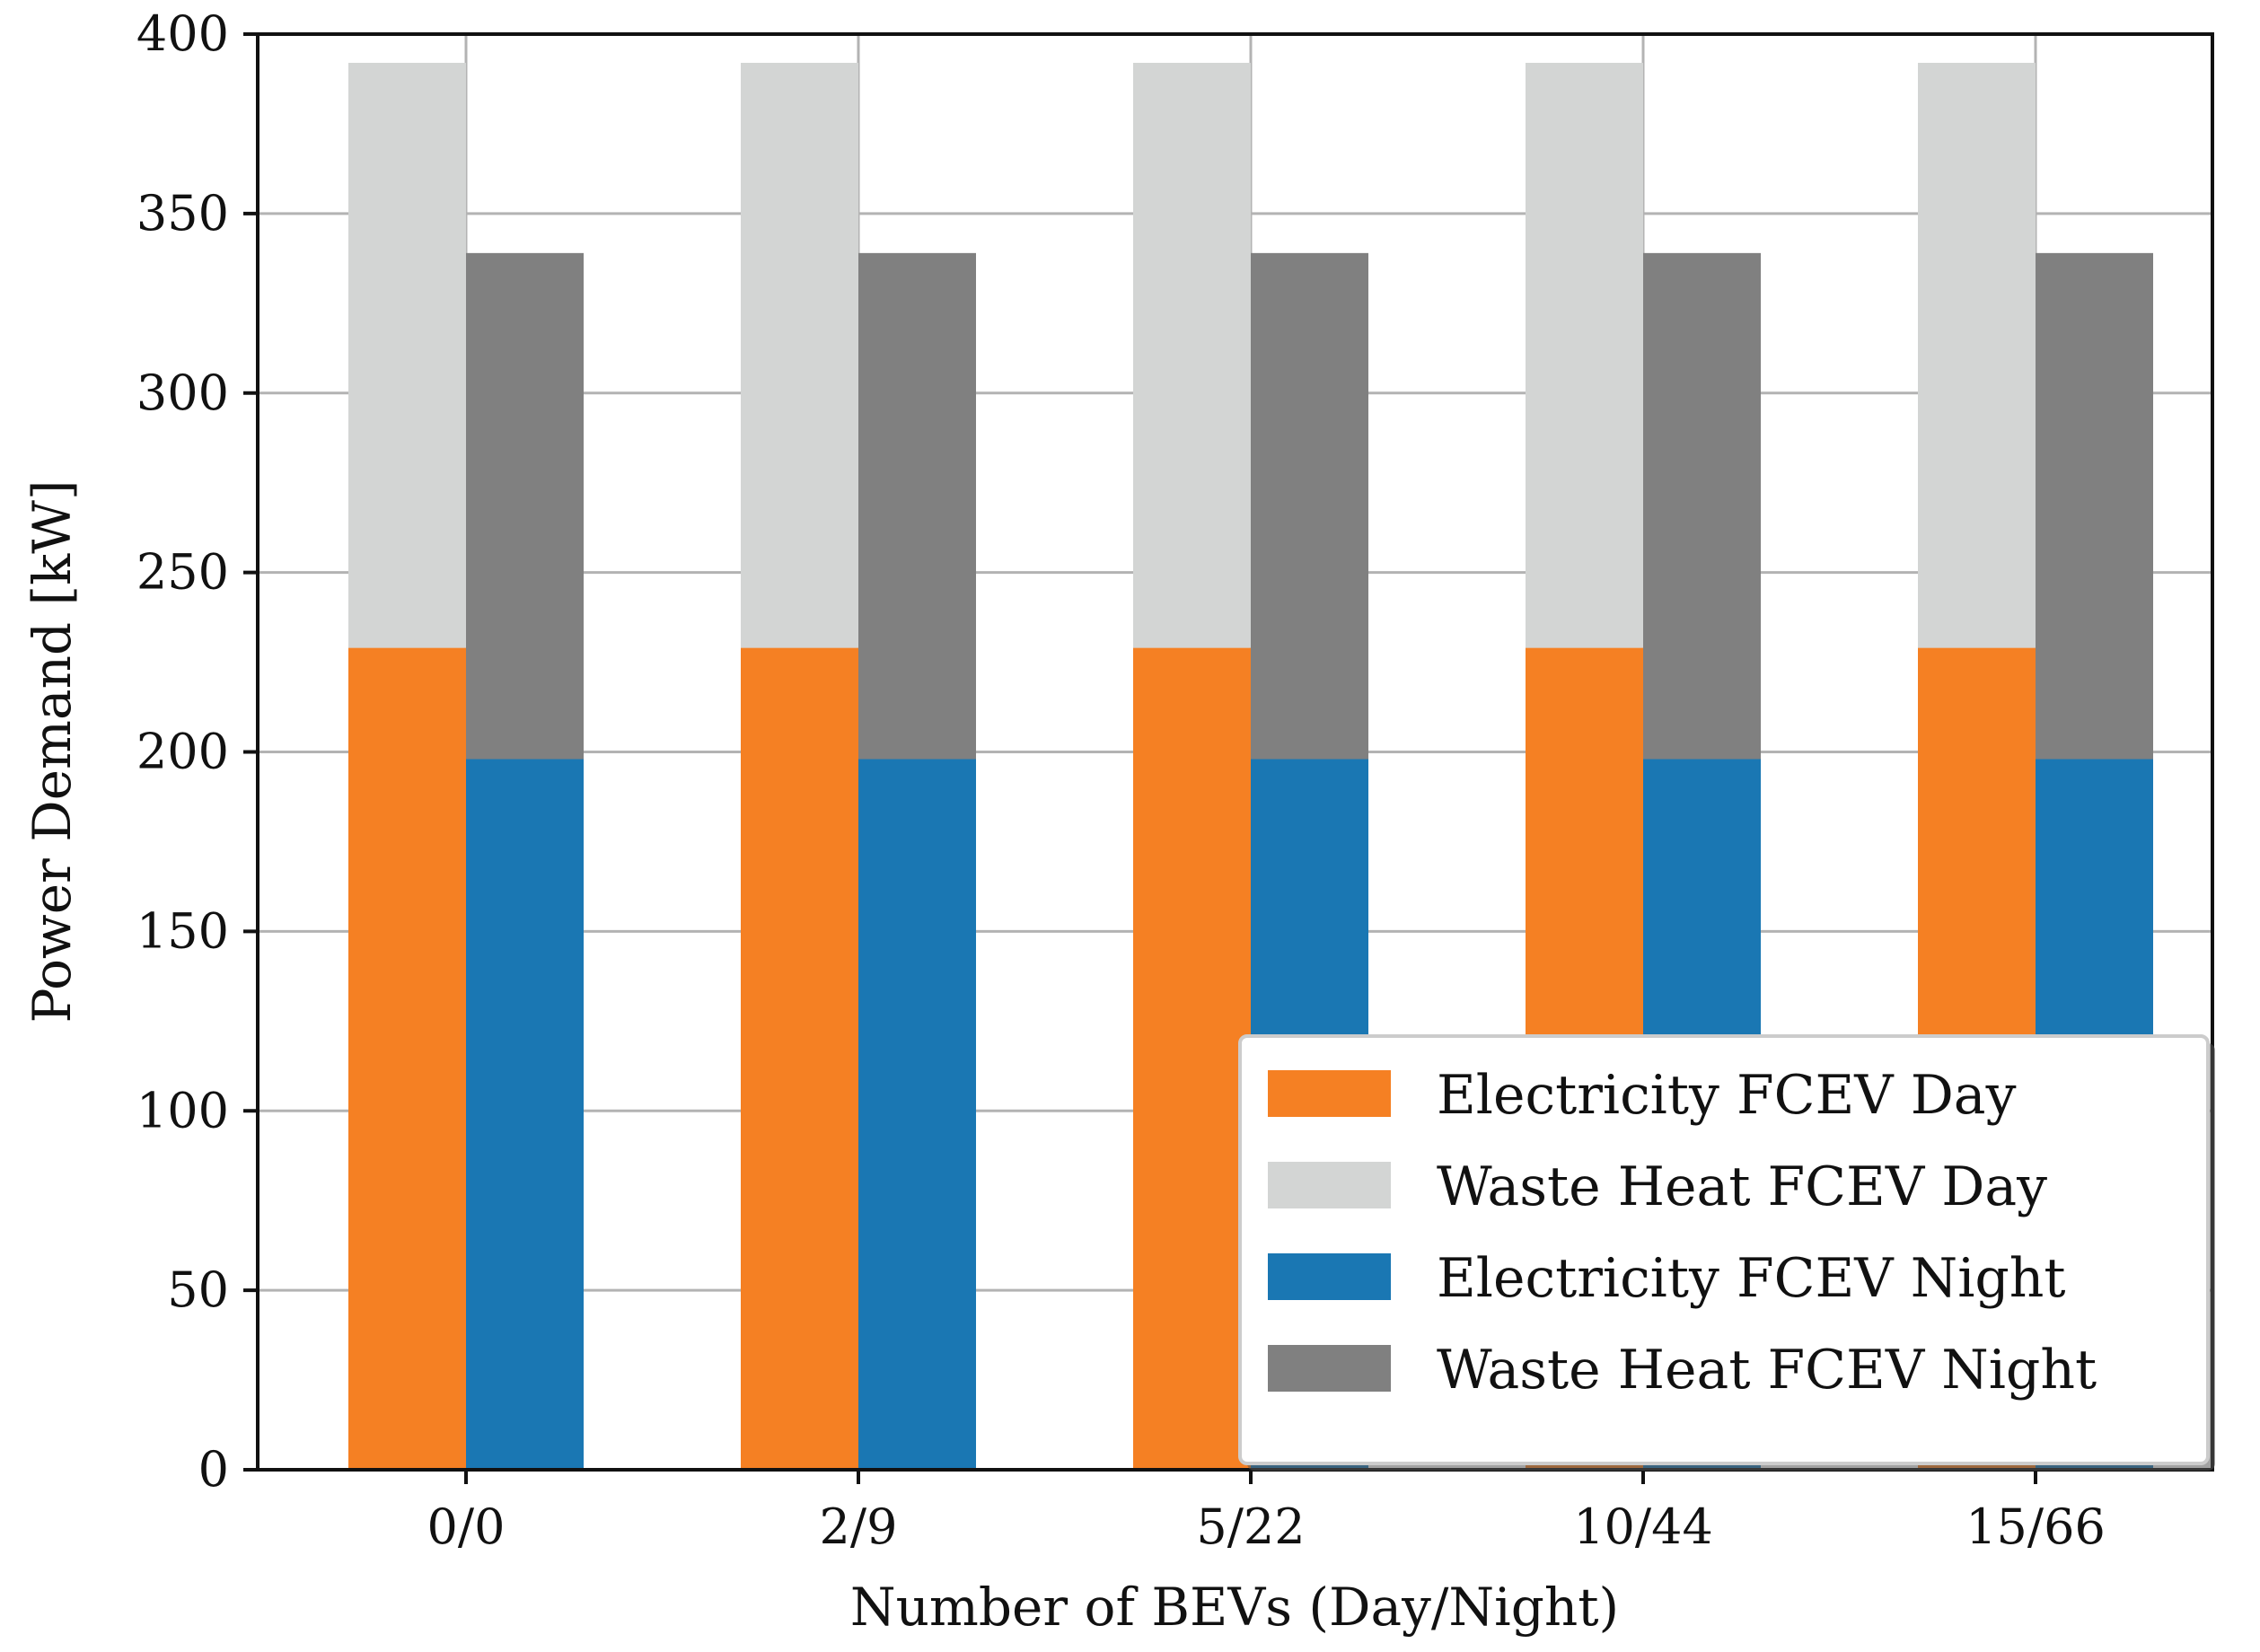 The width and height of the screenshot is (2260, 1652). Describe the element at coordinates (1329, 1185) in the screenshot. I see `legend-swatch-waste-heat-fcev-day` at that location.